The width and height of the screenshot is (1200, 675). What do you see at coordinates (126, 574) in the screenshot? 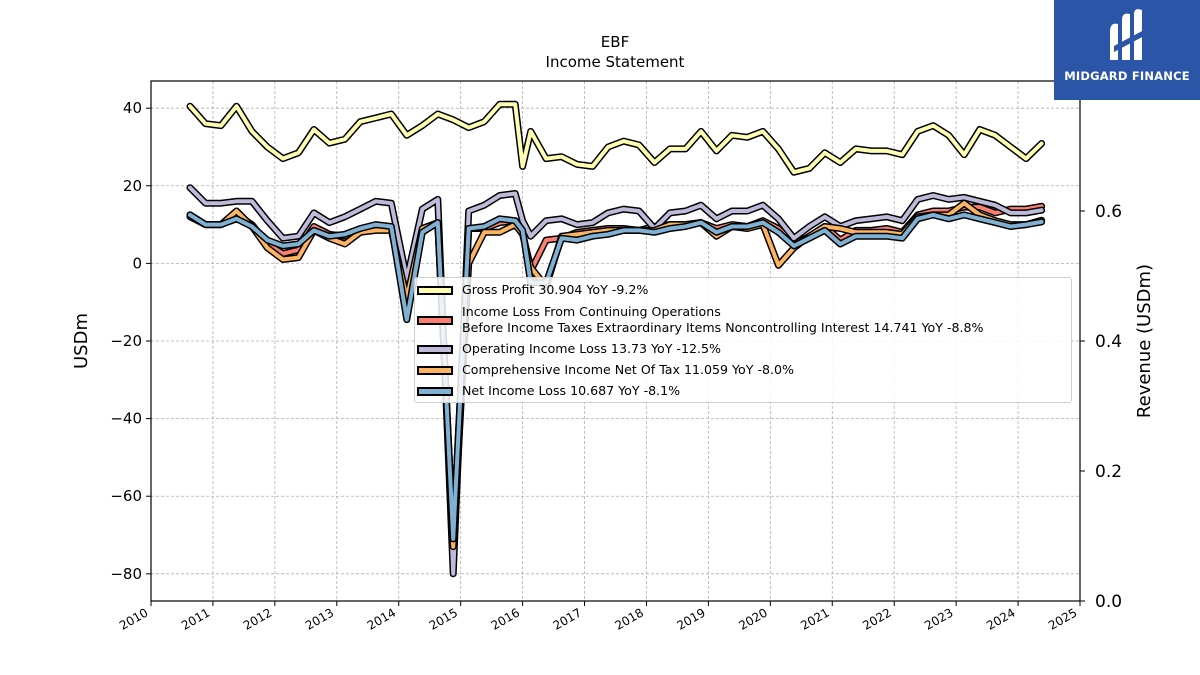
I see `y-tick-label: −80` at bounding box center [126, 574].